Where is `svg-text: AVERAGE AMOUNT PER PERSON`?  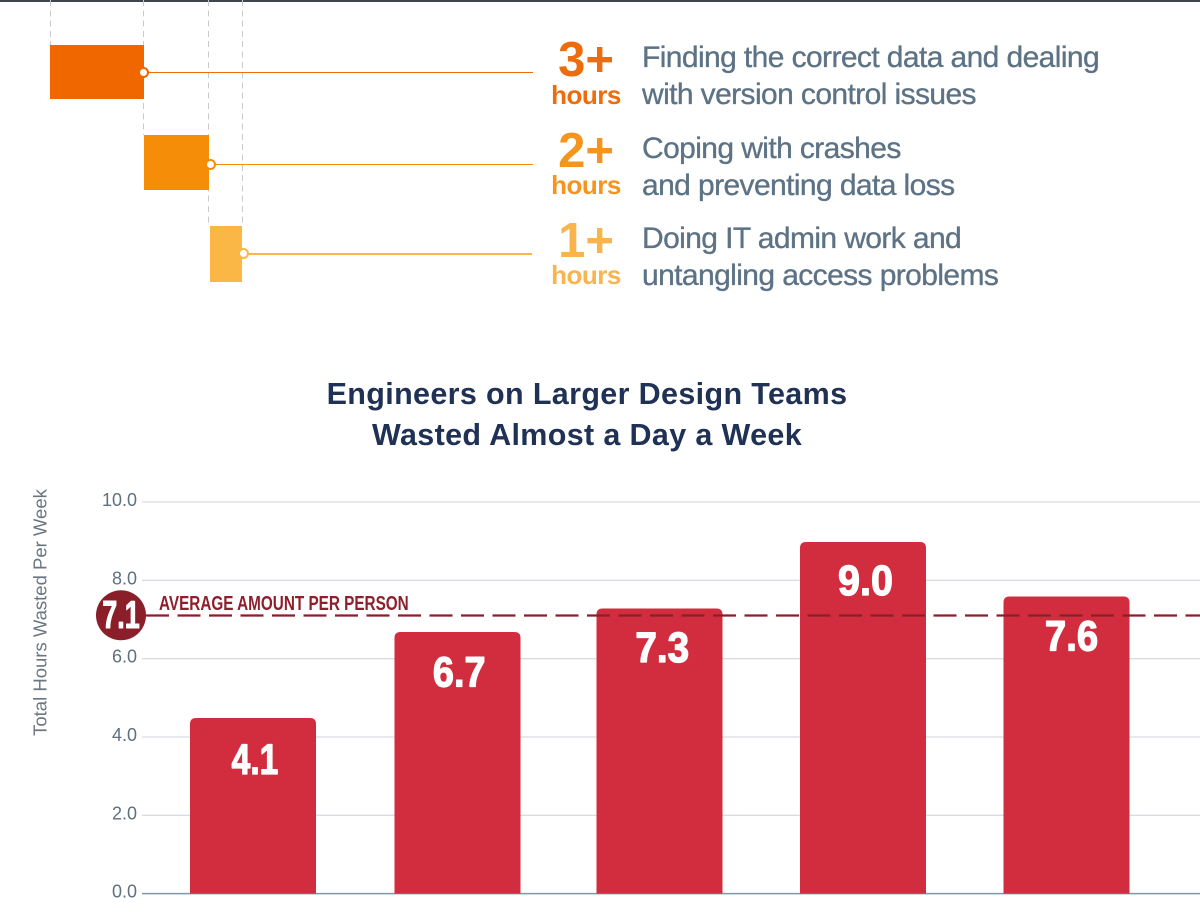 svg-text: AVERAGE AMOUNT PER PERSON is located at coordinates (284, 603).